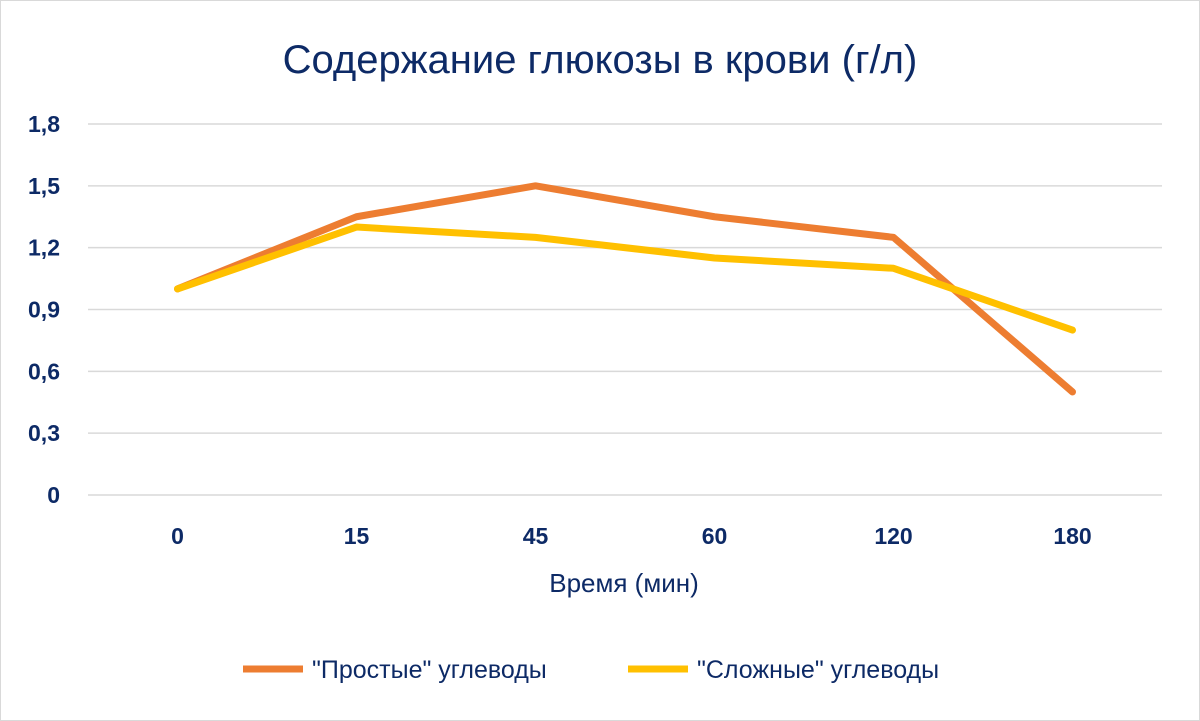 The image size is (1200, 721). I want to click on chart-title: Содержание глюкозы в крови (г/л), so click(600, 60).